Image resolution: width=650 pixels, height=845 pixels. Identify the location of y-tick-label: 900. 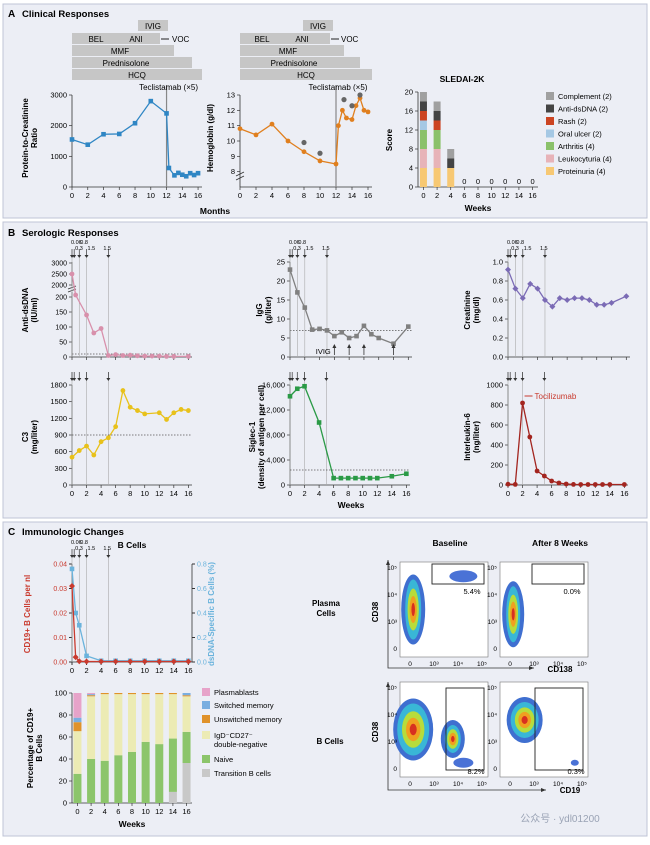
(60, 435).